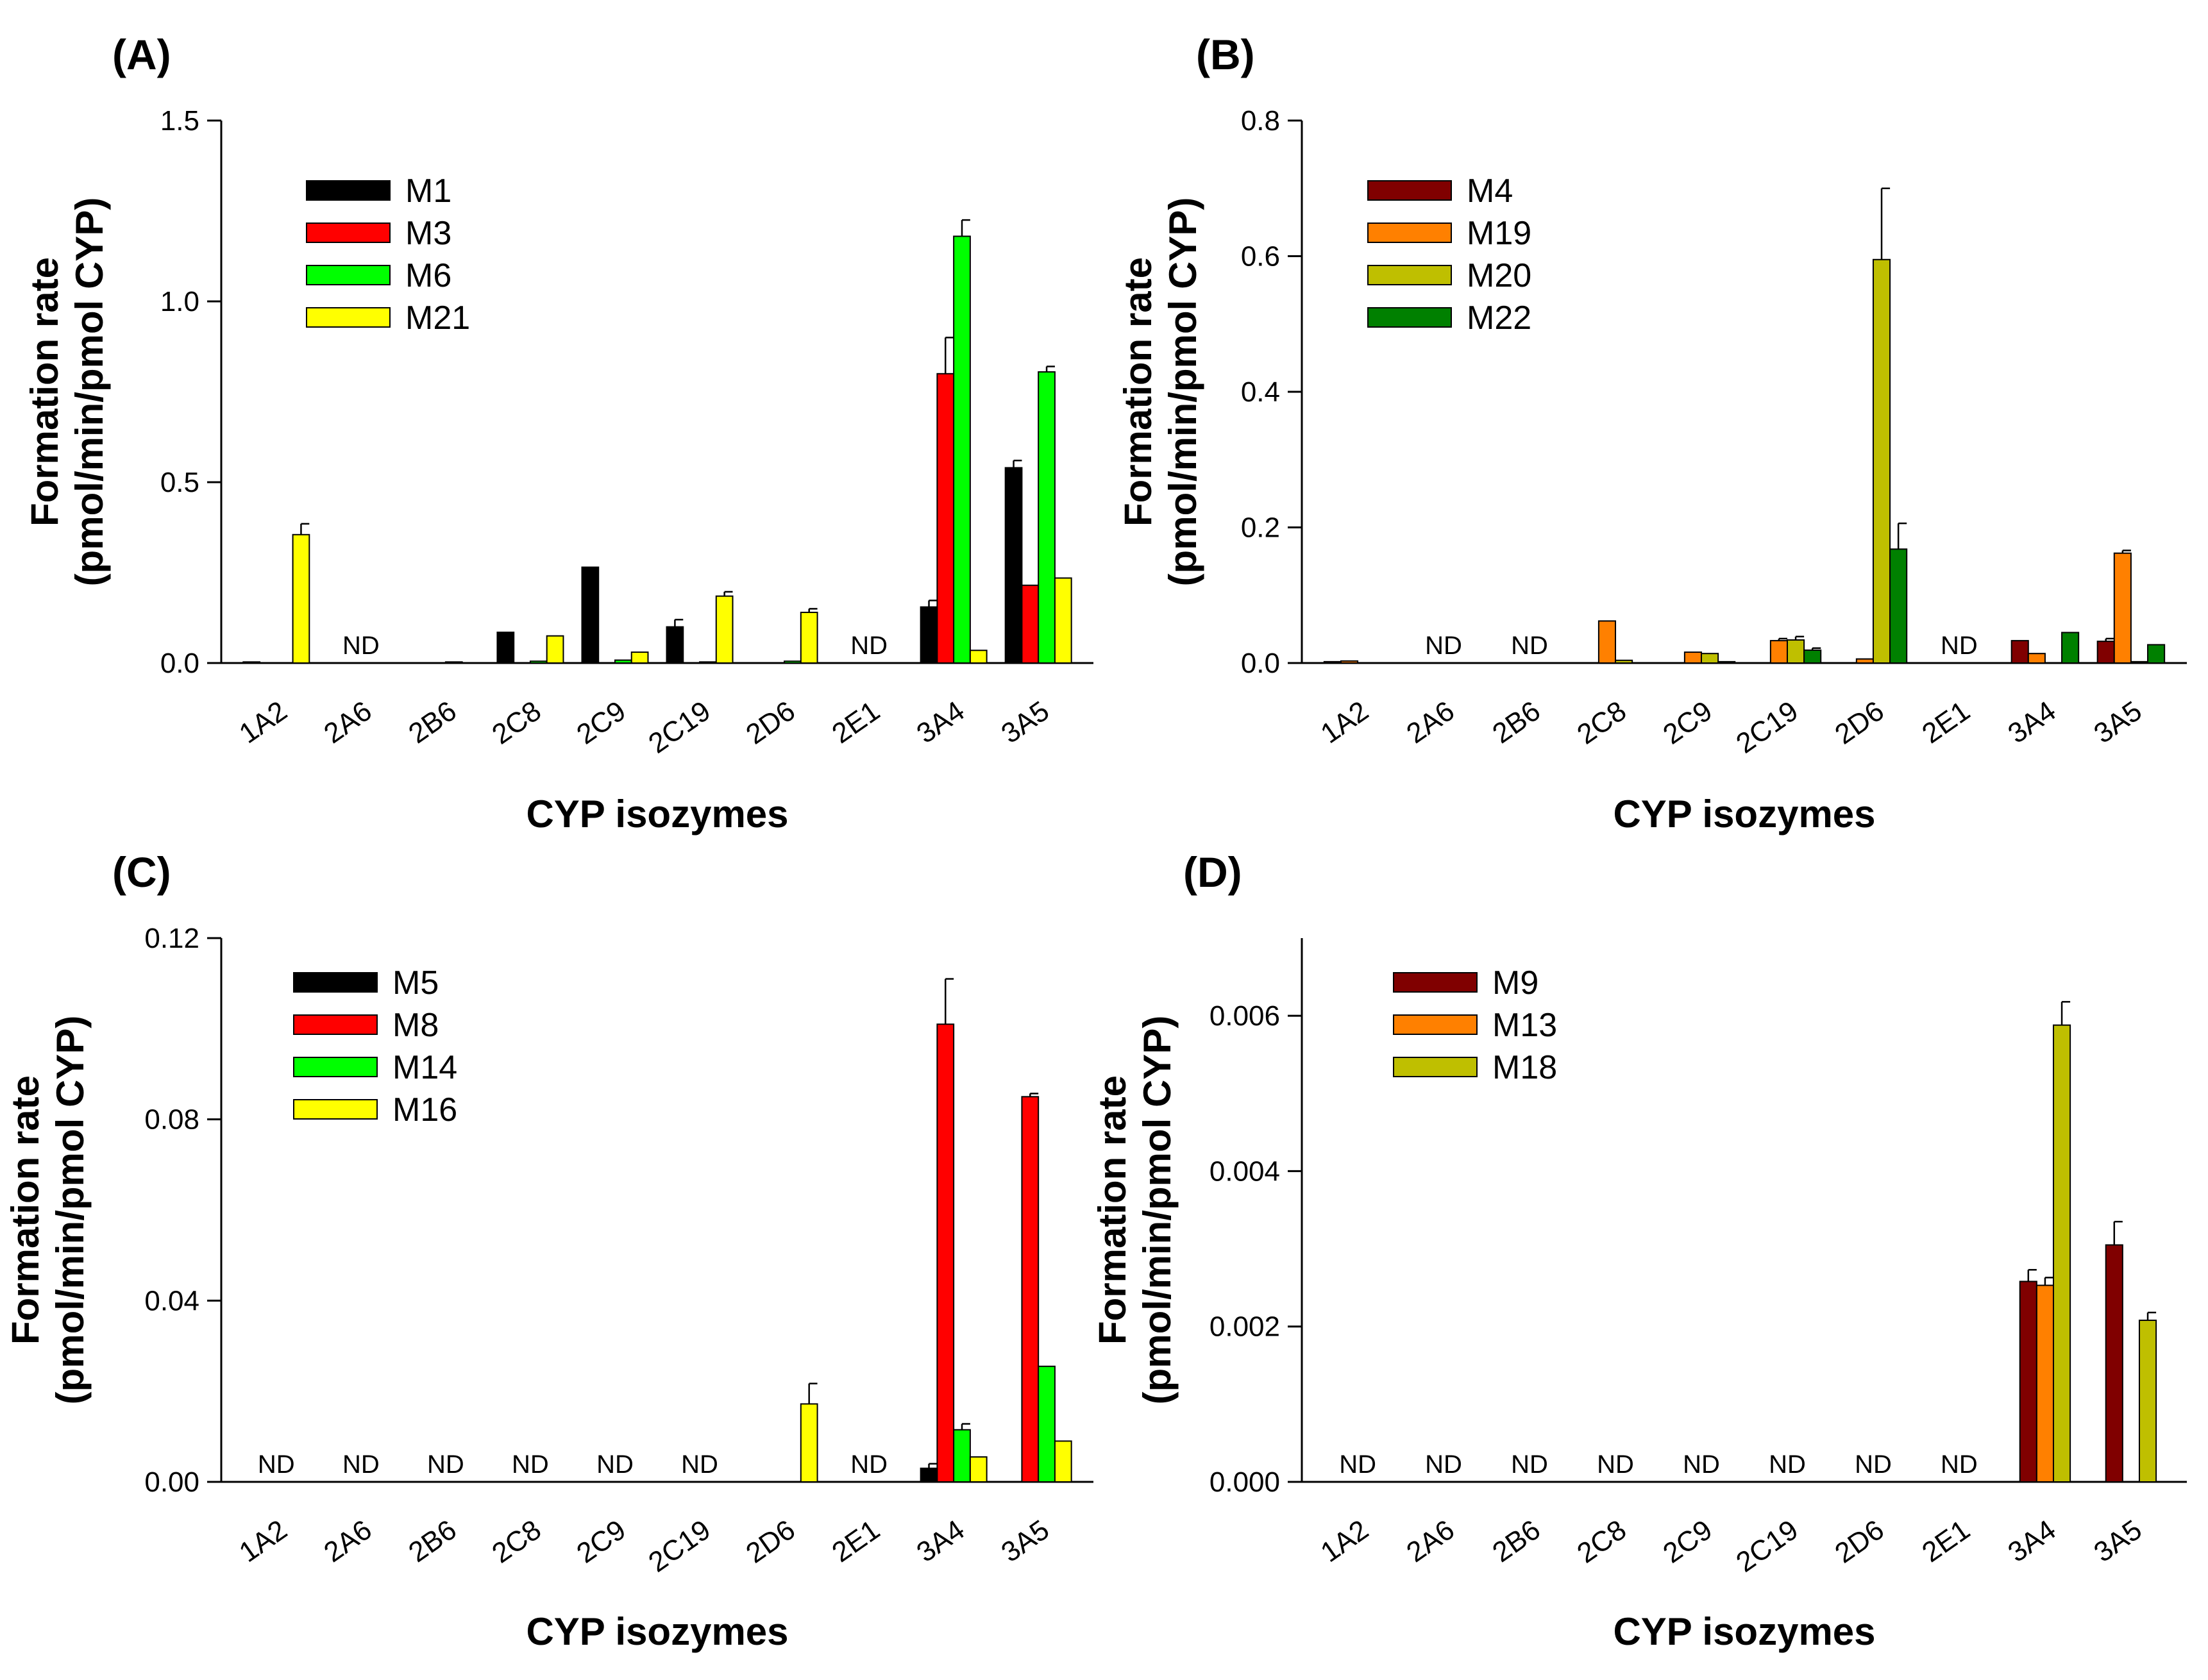 The width and height of the screenshot is (2208, 1680). What do you see at coordinates (171, 1300) in the screenshot?
I see `y-tick-label: 0.04` at bounding box center [171, 1300].